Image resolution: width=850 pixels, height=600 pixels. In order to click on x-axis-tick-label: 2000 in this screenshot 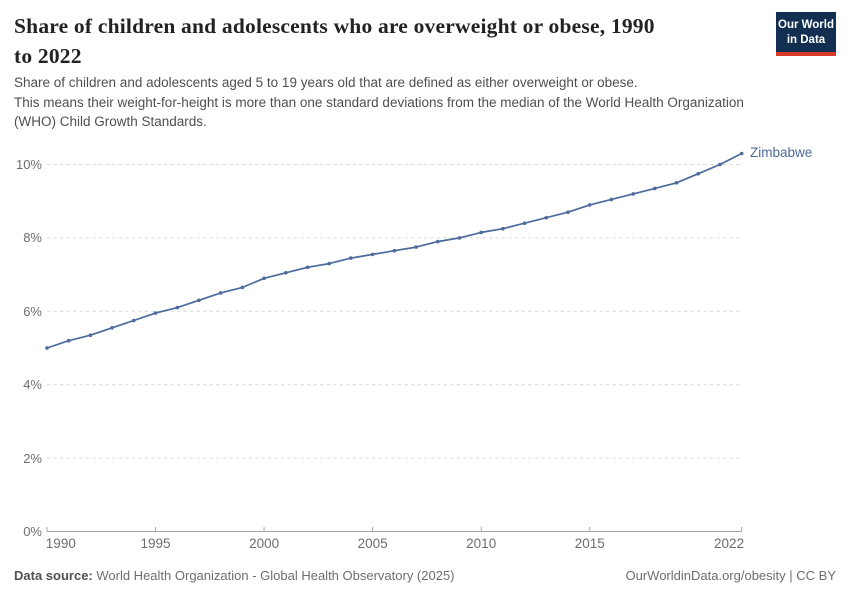, I will do `click(264, 543)`.